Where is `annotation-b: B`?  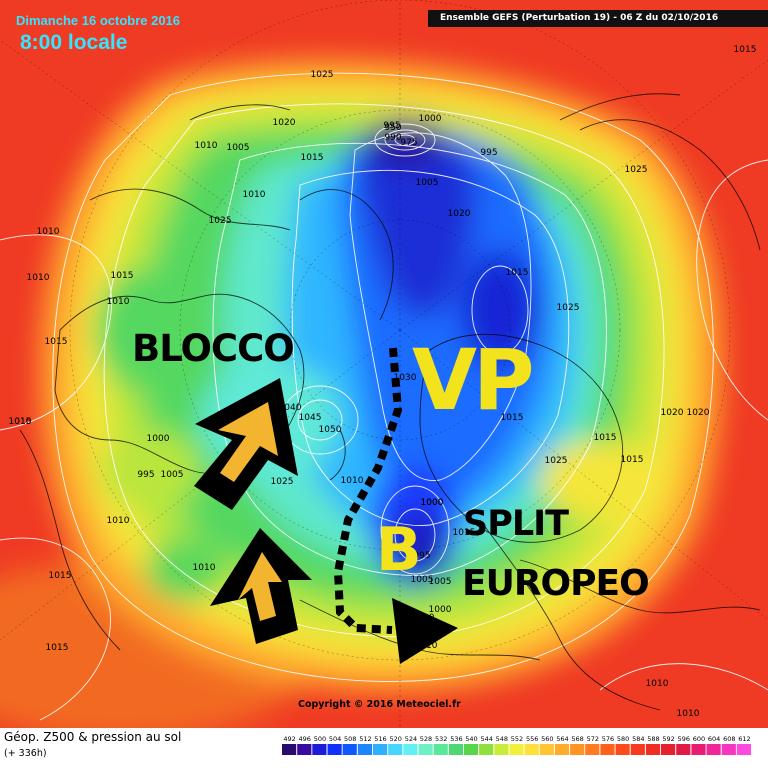
annotation-b: B is located at coordinates (399, 550).